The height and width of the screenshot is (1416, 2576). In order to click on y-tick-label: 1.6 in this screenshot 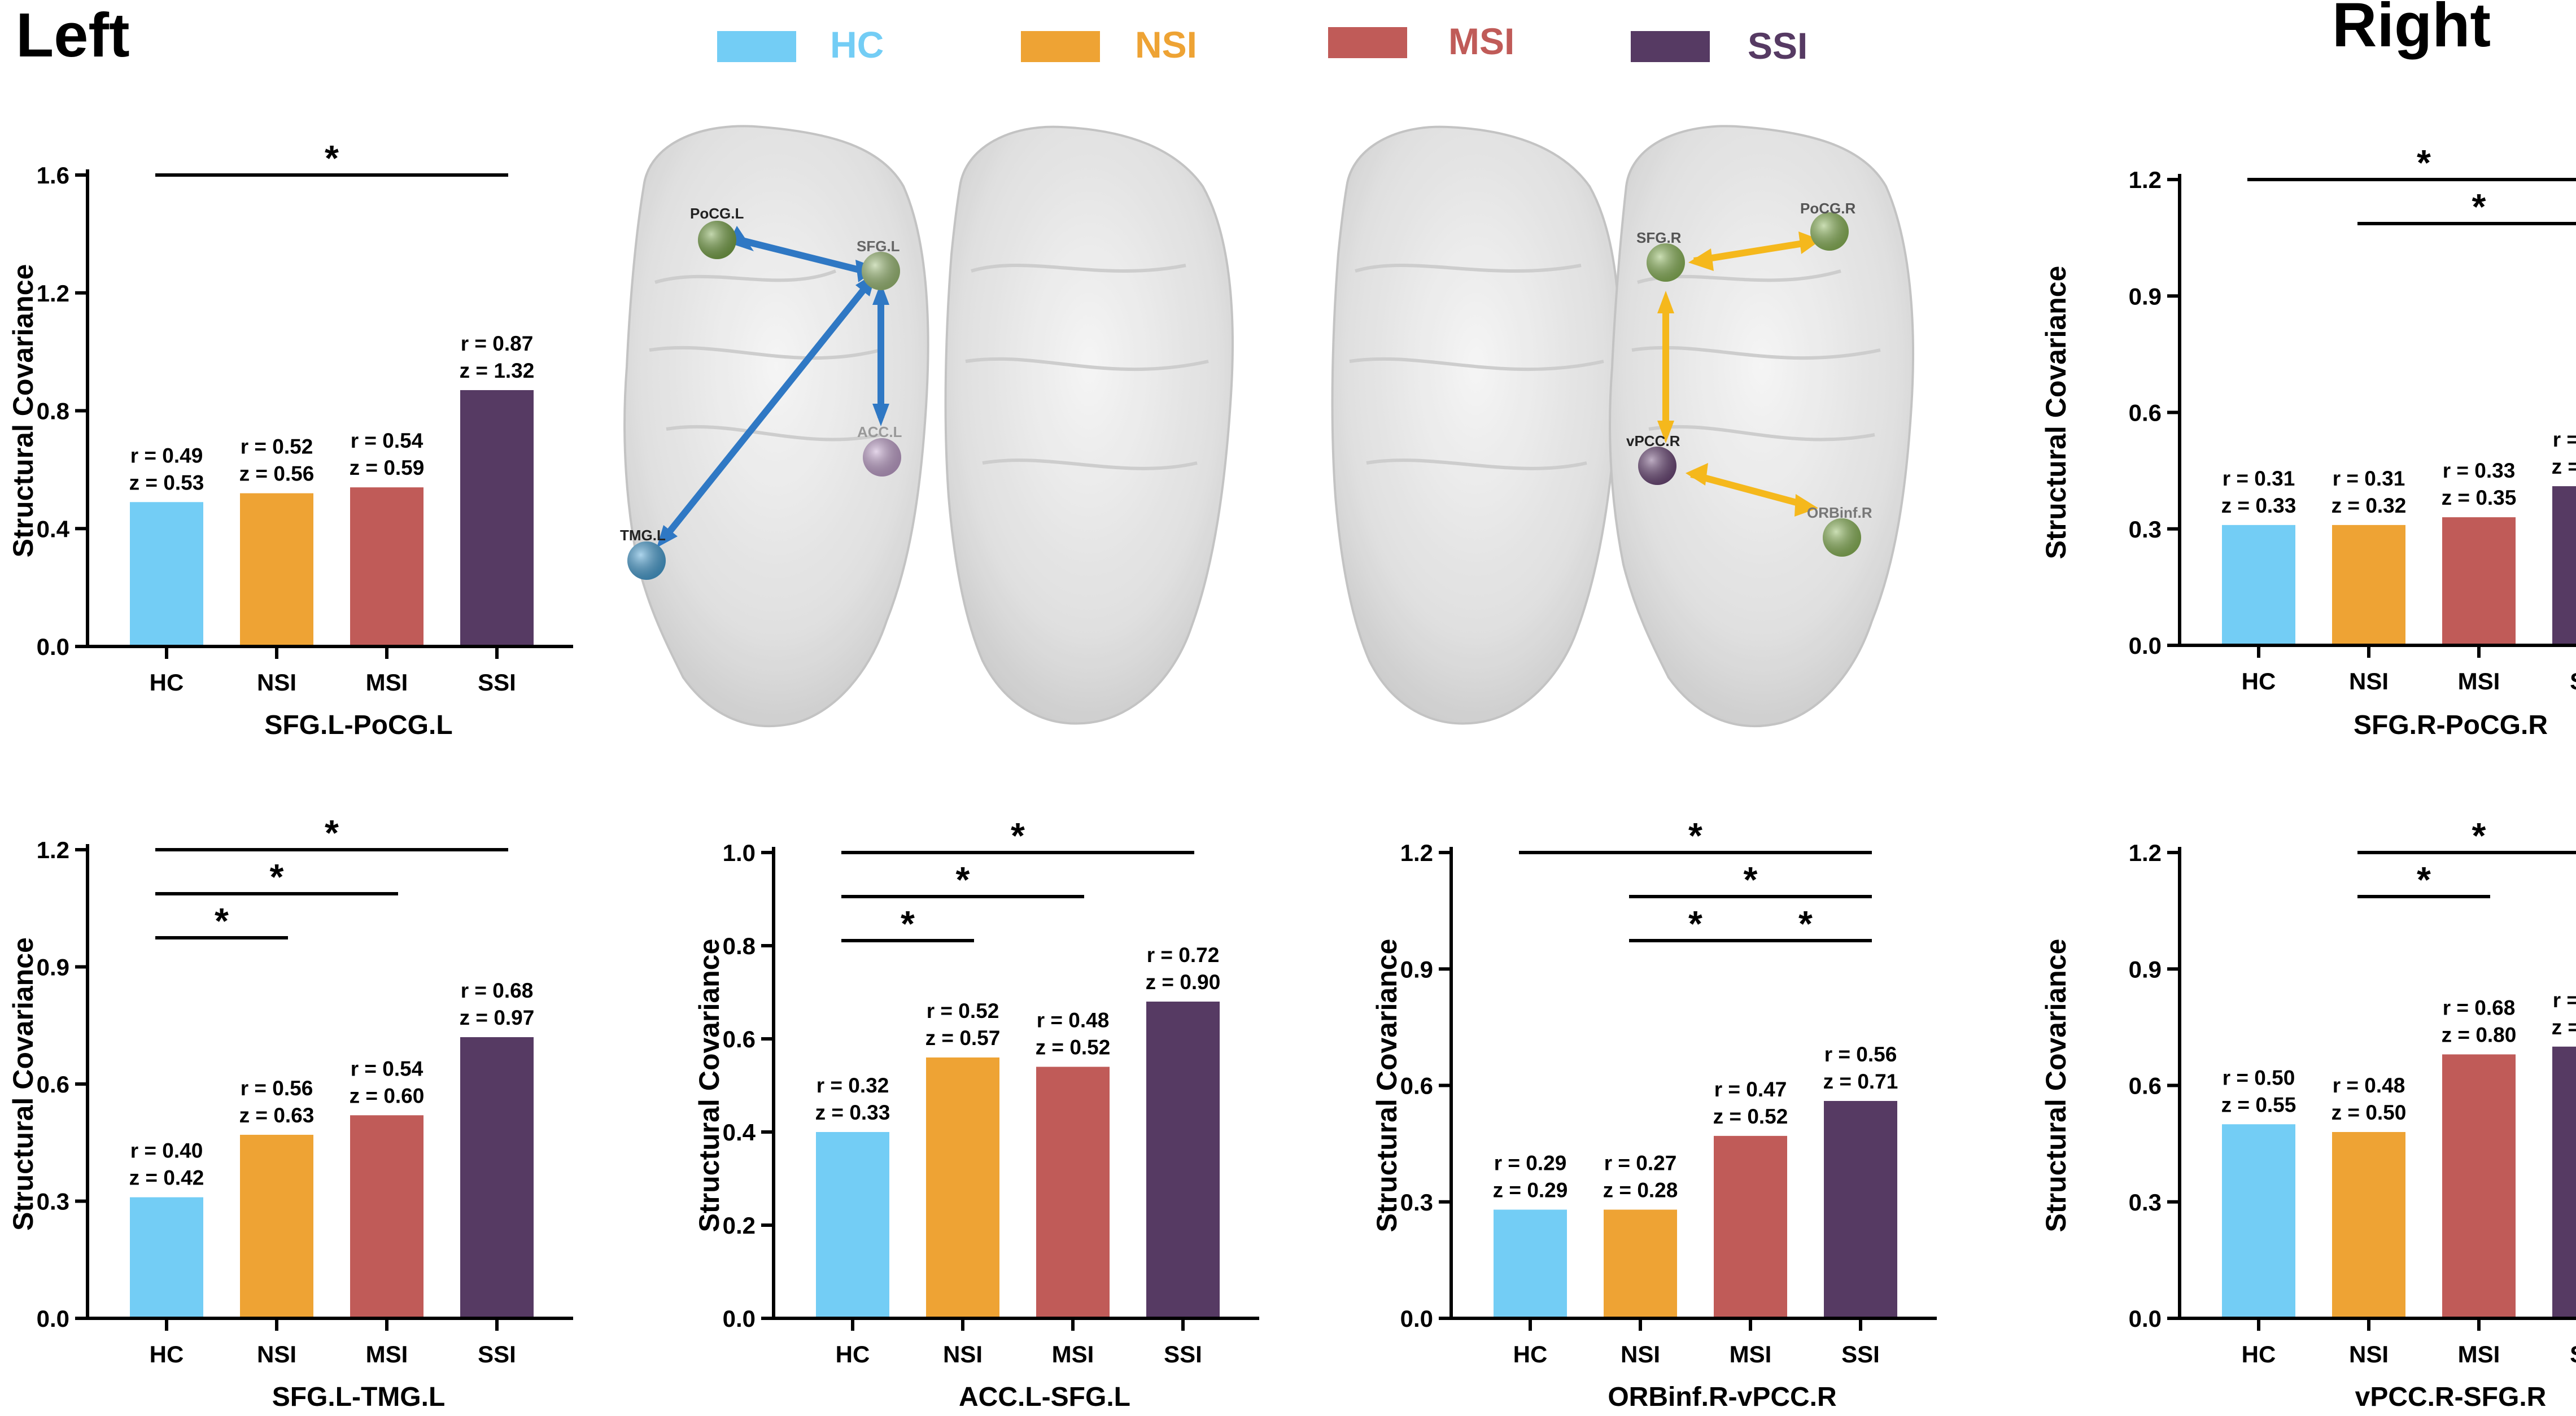, I will do `click(53, 175)`.